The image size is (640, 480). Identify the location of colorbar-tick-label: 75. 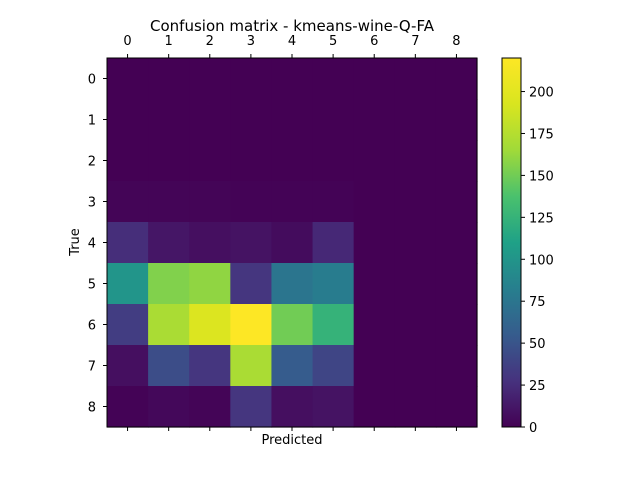
(537, 302).